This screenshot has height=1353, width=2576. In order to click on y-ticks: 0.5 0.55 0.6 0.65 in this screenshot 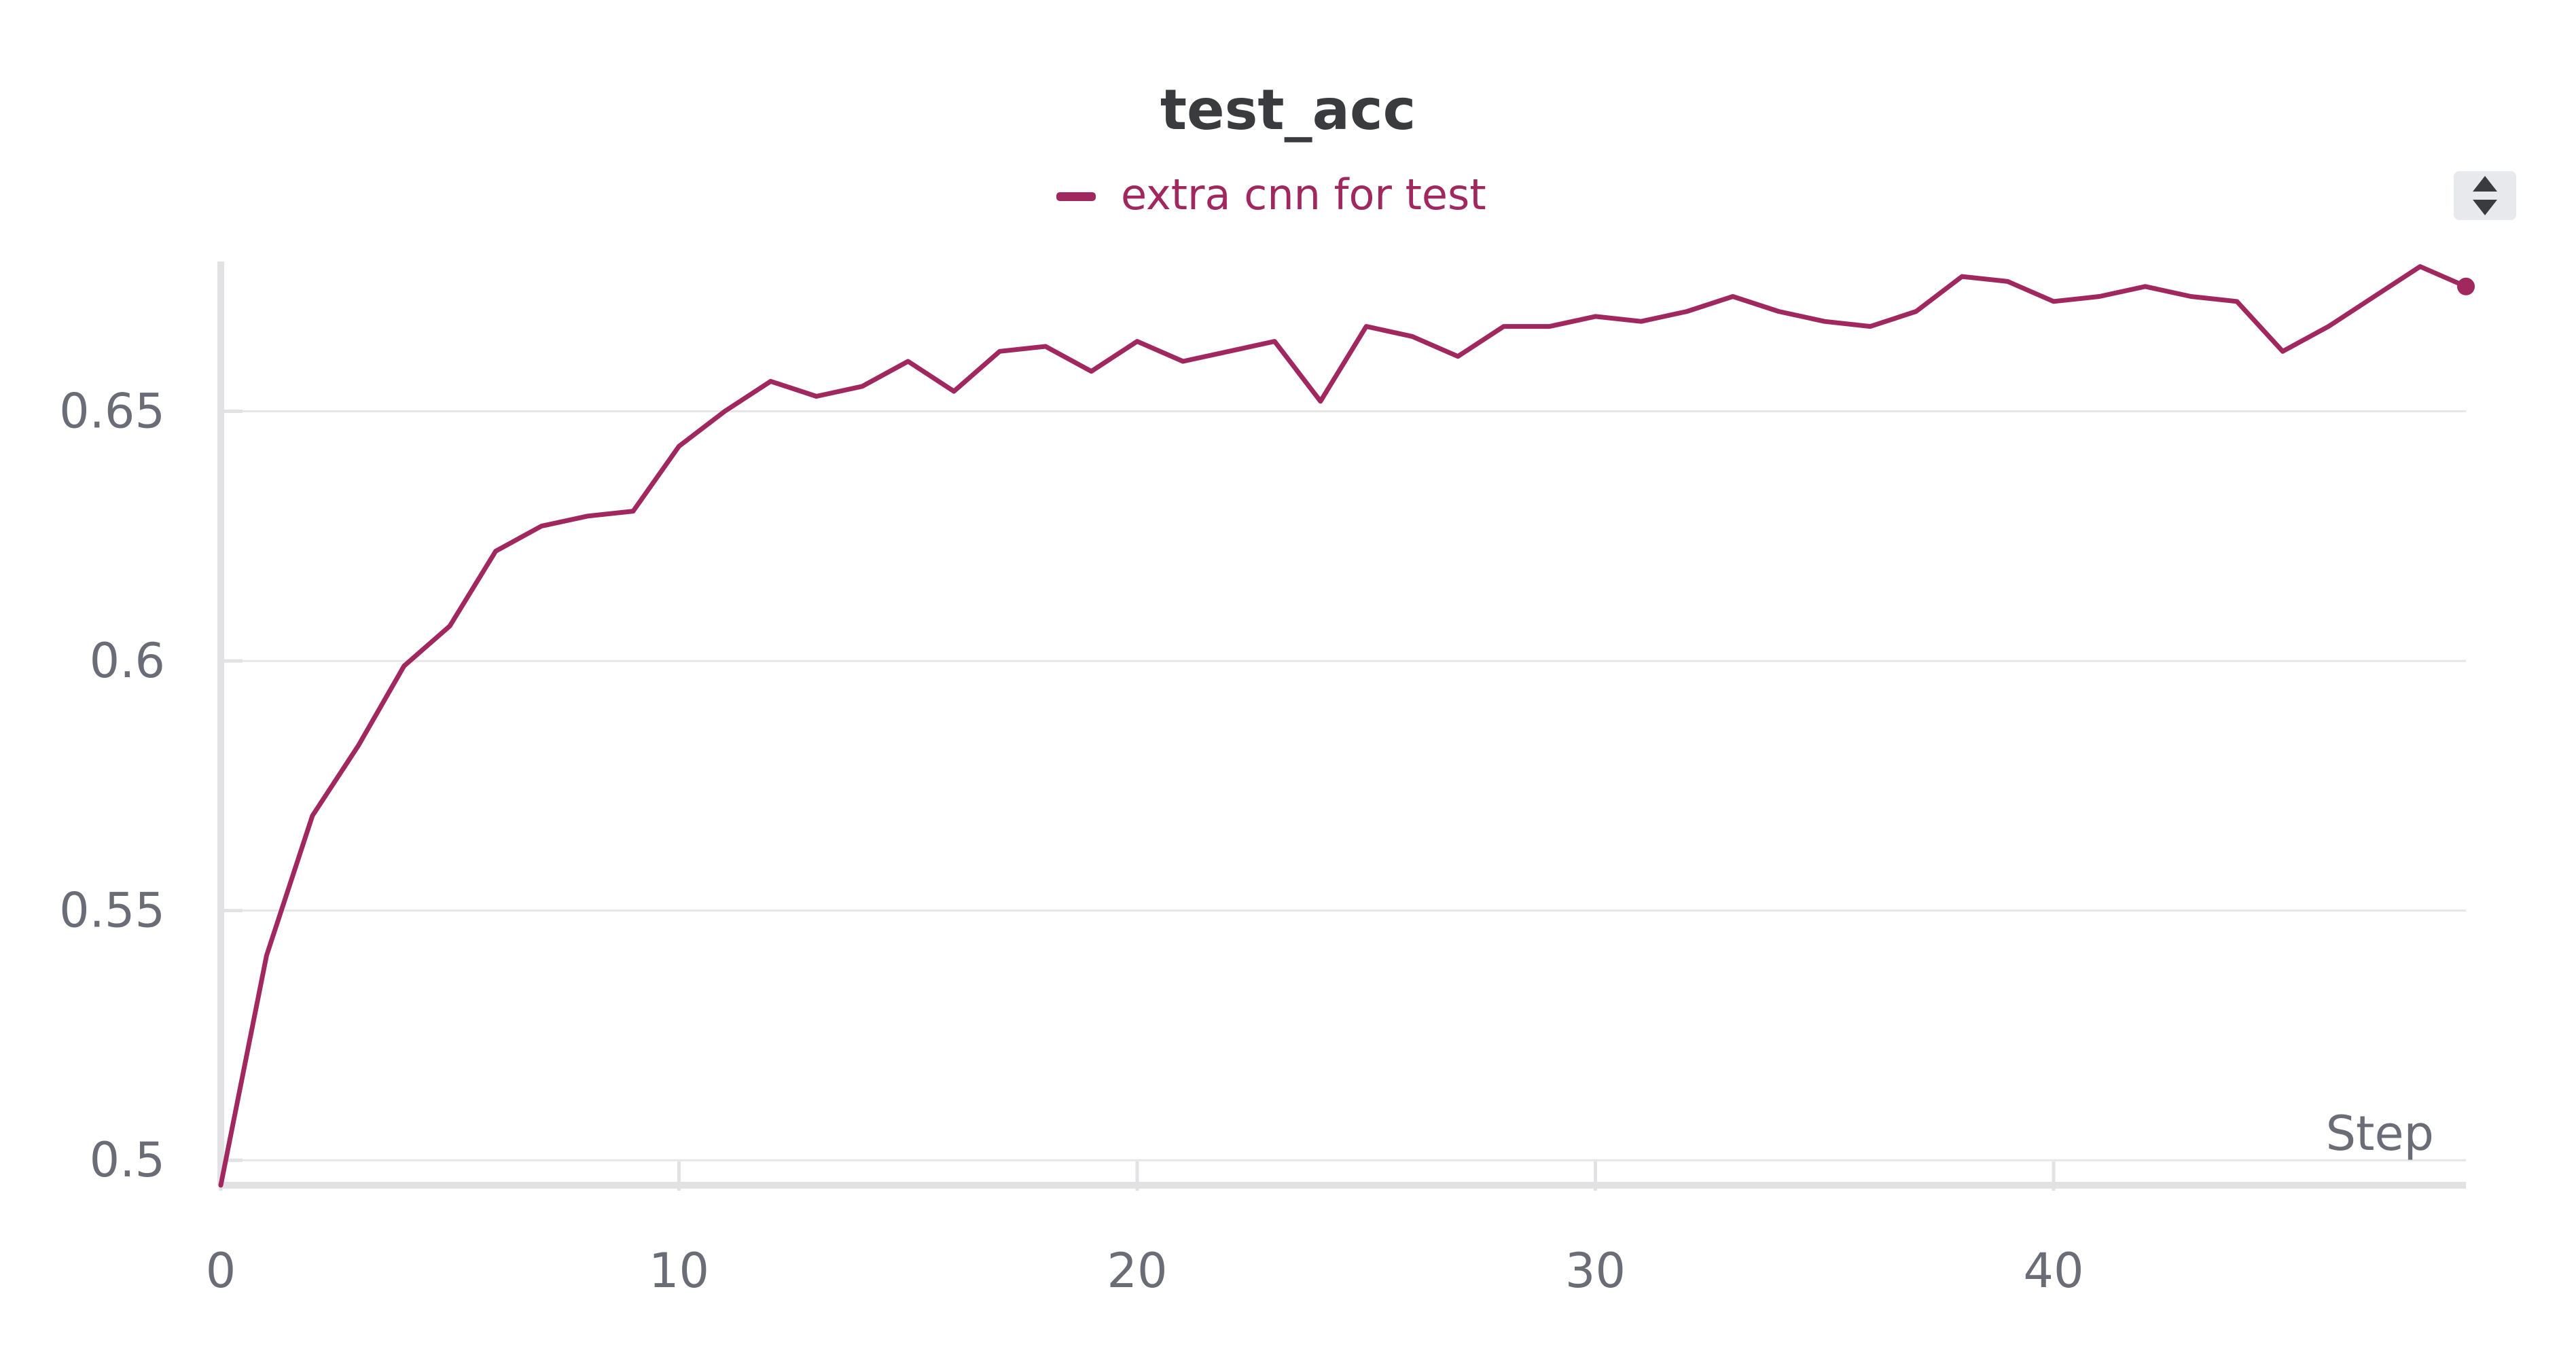, I will do `click(112, 786)`.